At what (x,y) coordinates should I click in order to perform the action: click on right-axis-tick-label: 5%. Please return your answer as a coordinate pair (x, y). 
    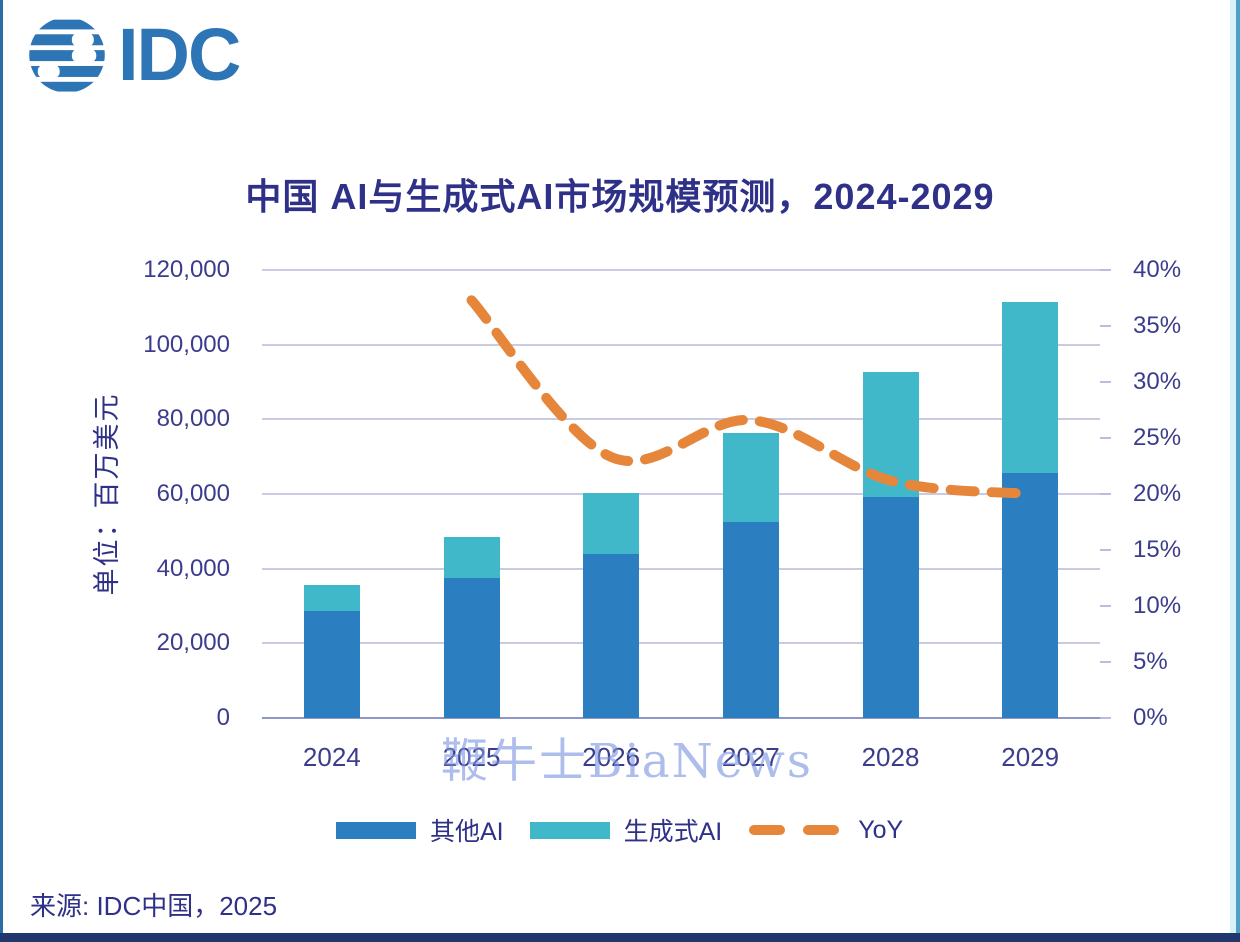
    Looking at the image, I should click on (1150, 661).